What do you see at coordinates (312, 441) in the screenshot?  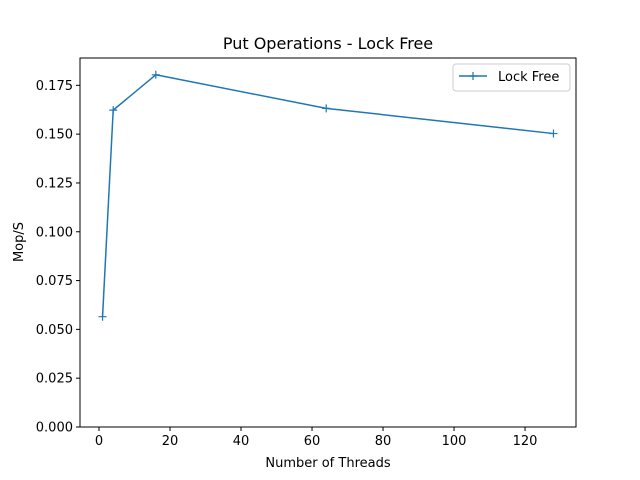 I see `x-tick-label: 60` at bounding box center [312, 441].